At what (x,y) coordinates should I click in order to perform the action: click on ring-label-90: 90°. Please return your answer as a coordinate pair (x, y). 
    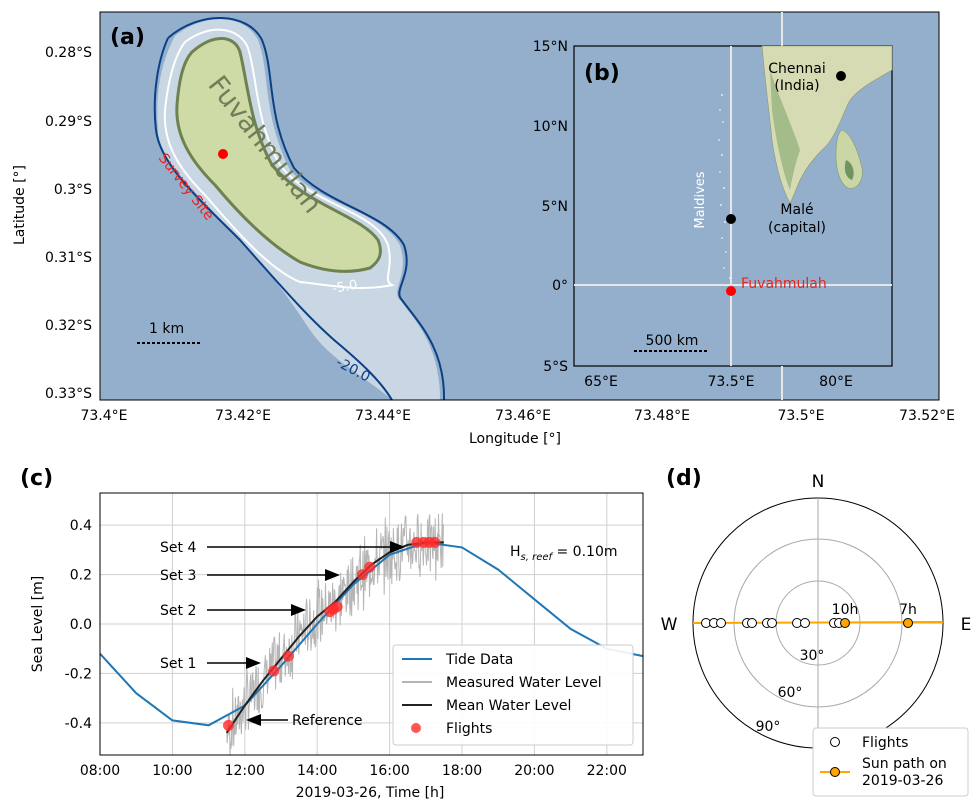
    Looking at the image, I should click on (768, 727).